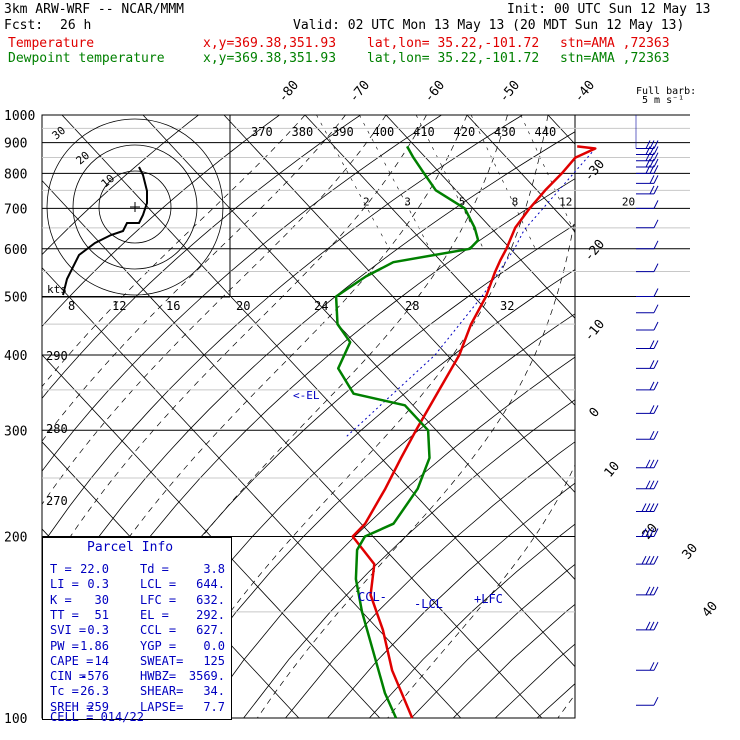  What do you see at coordinates (15, 298) in the screenshot?
I see `pressure-label-500: 500` at bounding box center [15, 298].